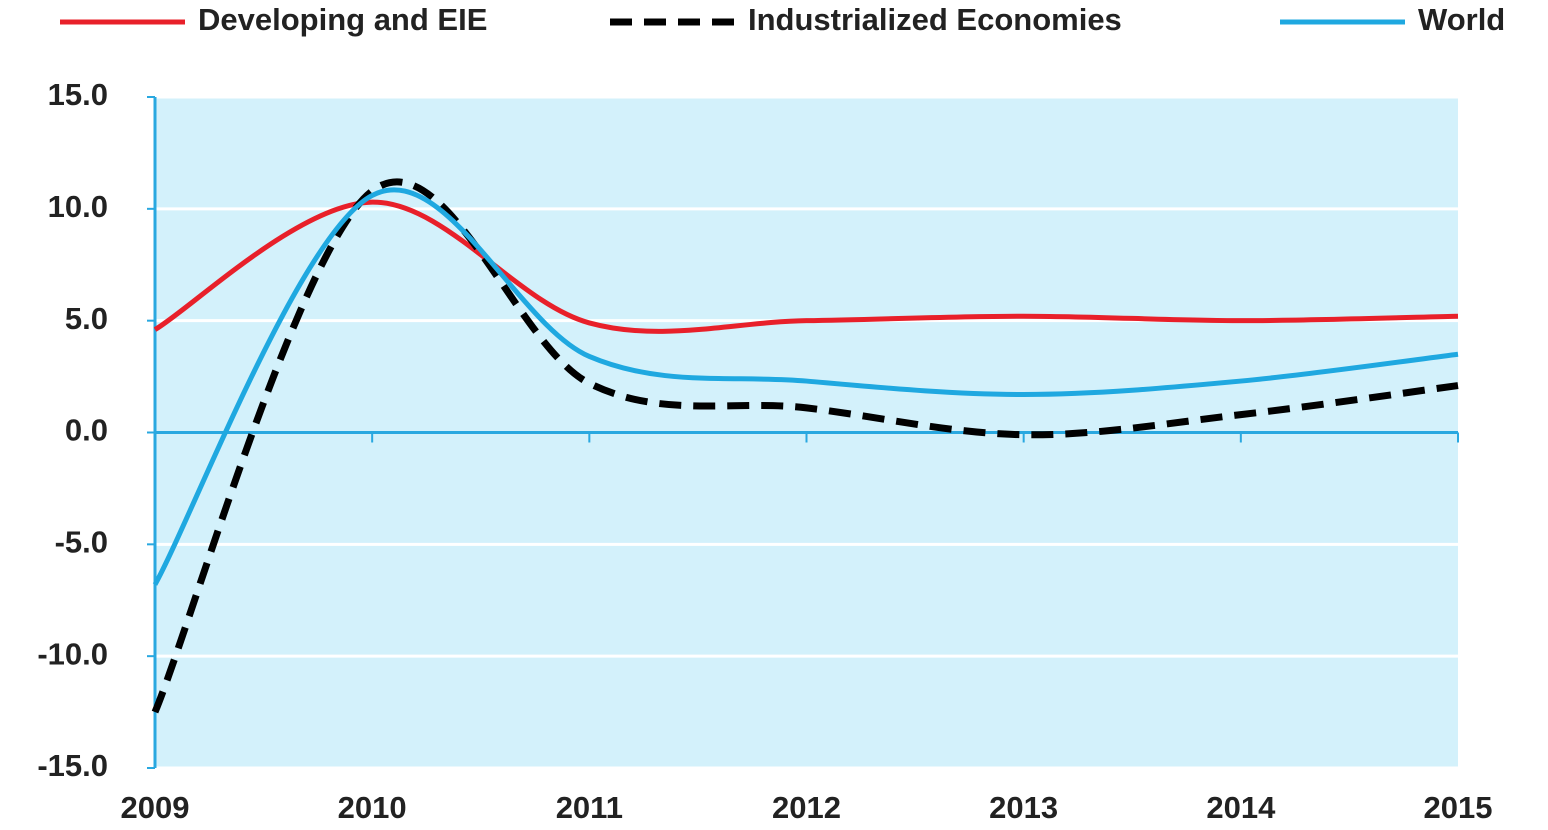  What do you see at coordinates (806, 266) in the screenshot?
I see `series-line` at bounding box center [806, 266].